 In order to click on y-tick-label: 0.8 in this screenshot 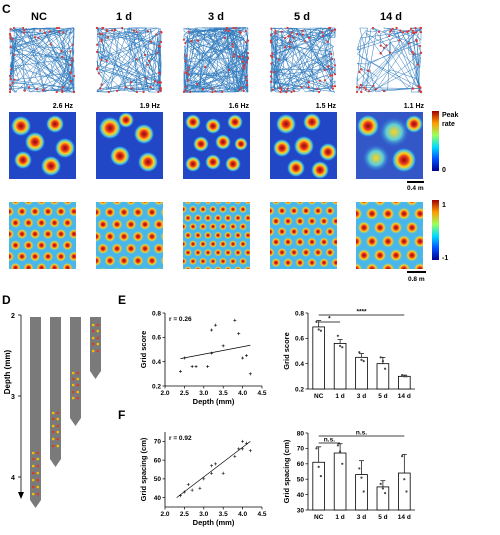, I will do `click(299, 313)`.